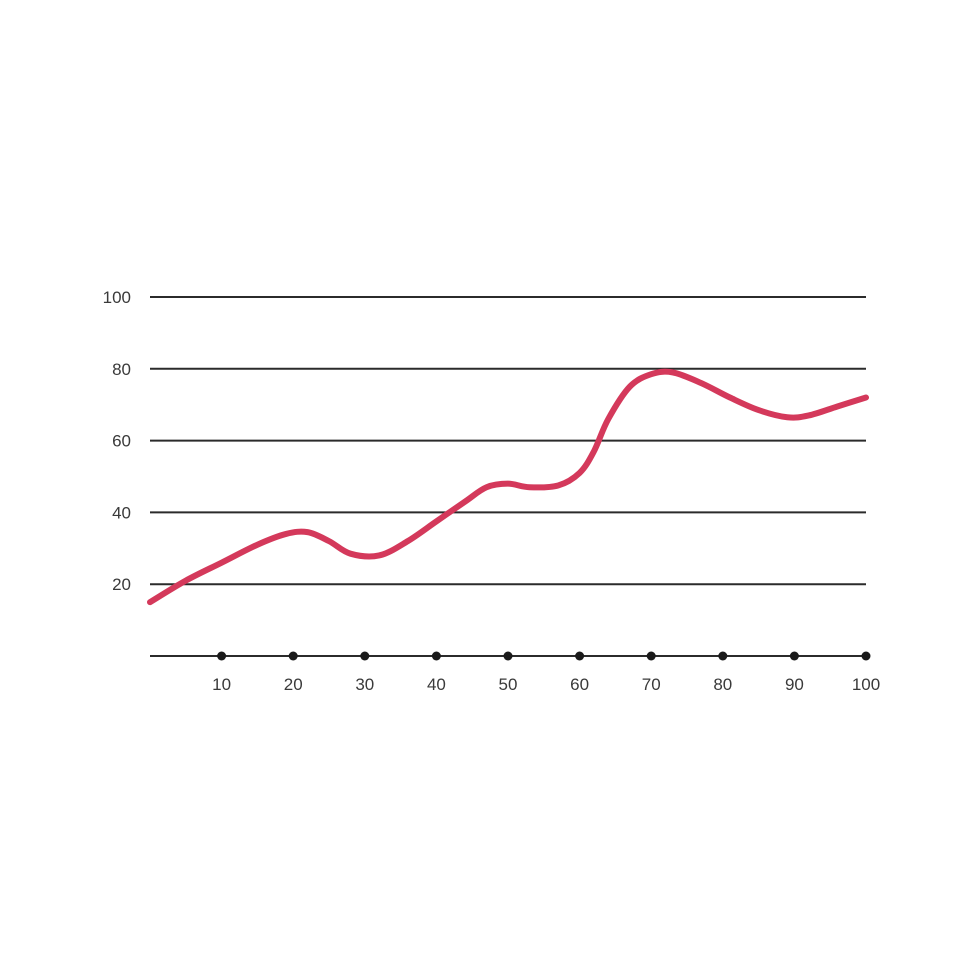 Image resolution: width=980 pixels, height=980 pixels. What do you see at coordinates (722, 684) in the screenshot?
I see `x-tick-label-80: 80` at bounding box center [722, 684].